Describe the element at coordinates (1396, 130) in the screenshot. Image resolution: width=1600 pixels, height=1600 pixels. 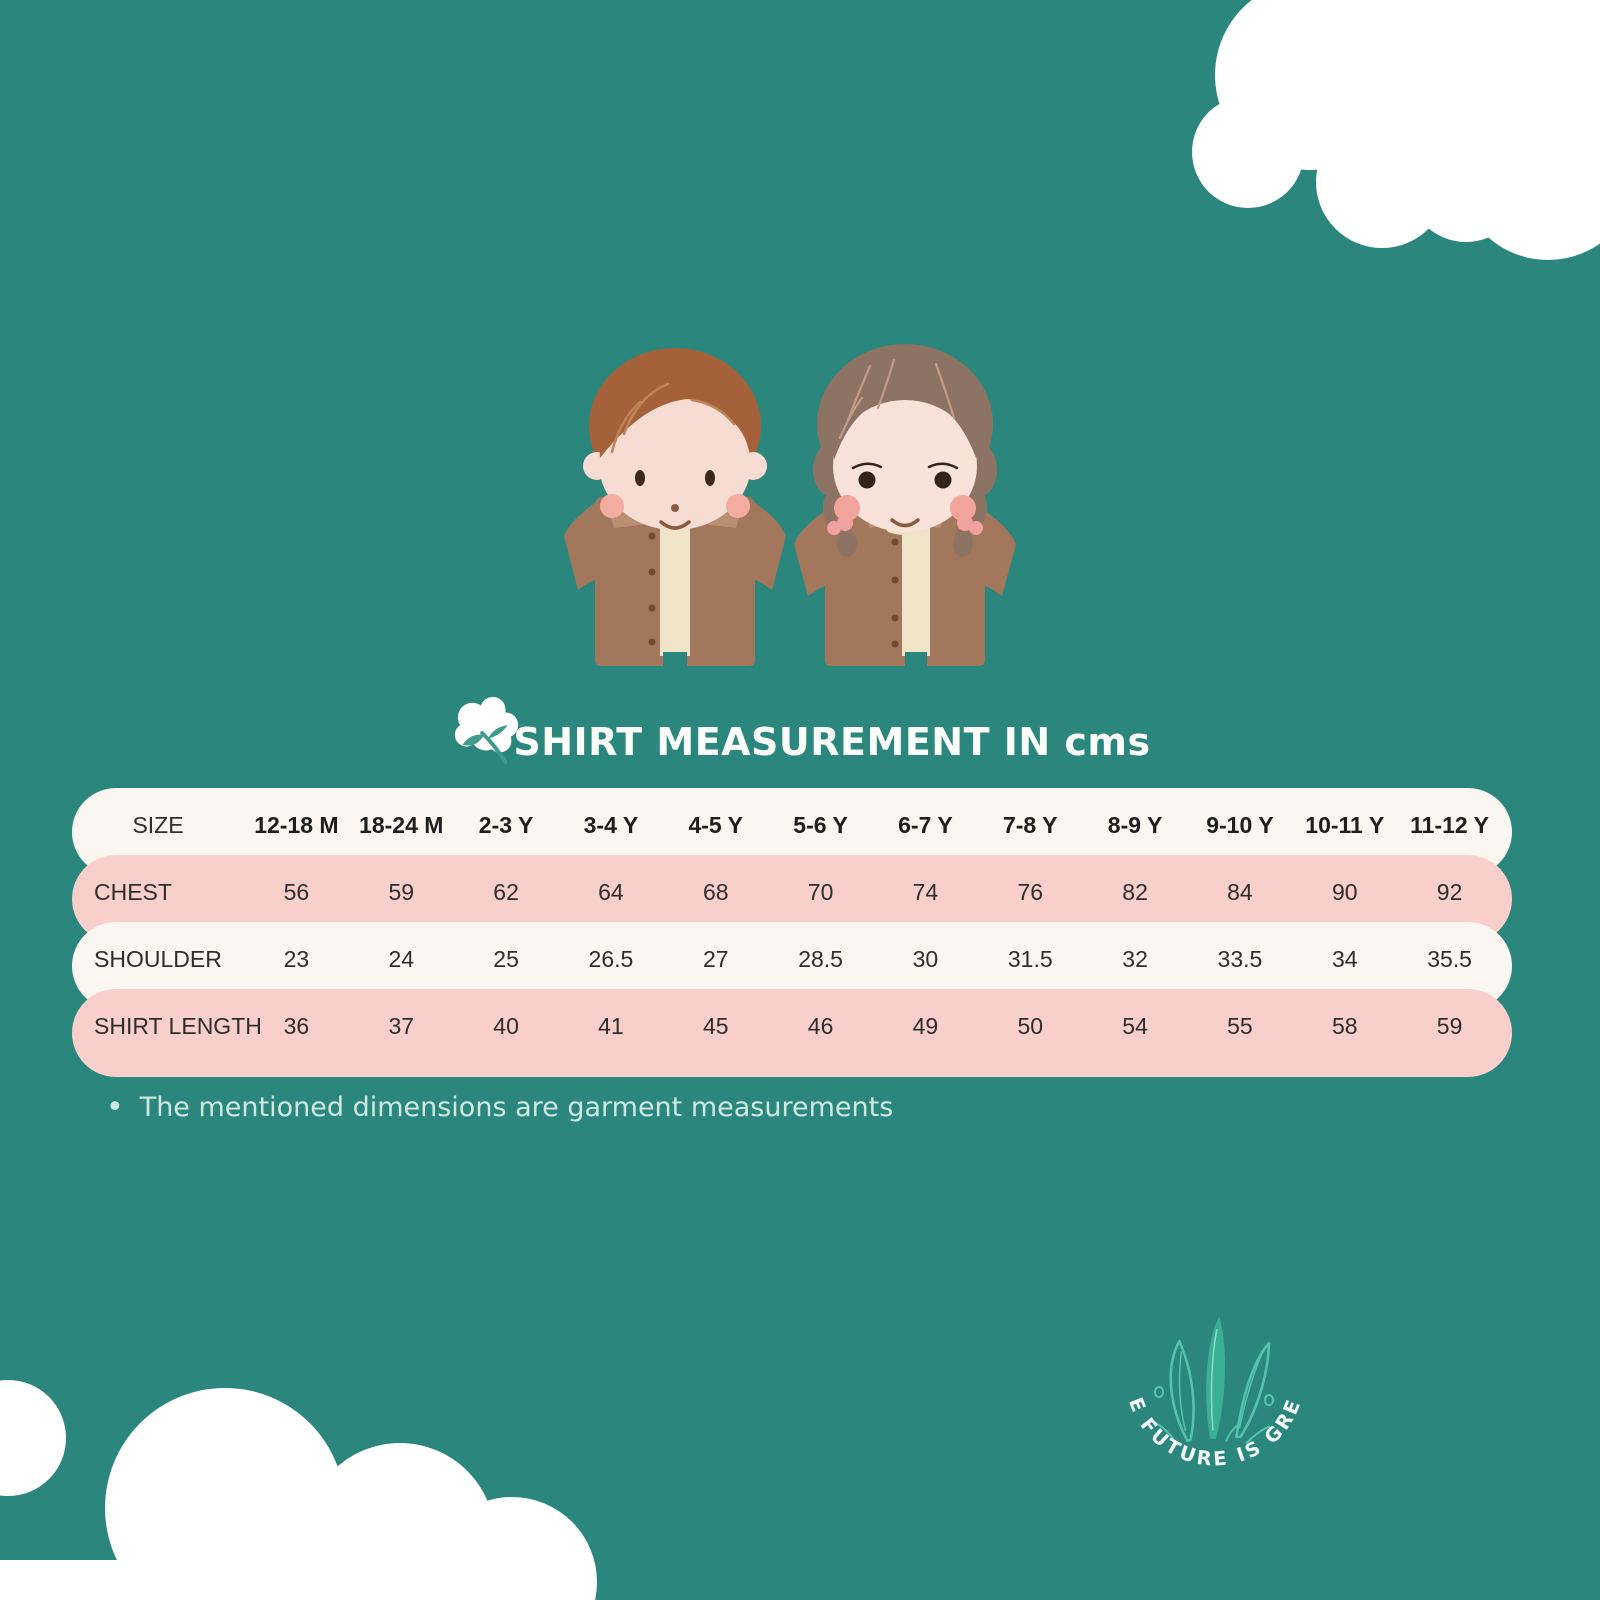
I see `cloud-top-right` at that location.